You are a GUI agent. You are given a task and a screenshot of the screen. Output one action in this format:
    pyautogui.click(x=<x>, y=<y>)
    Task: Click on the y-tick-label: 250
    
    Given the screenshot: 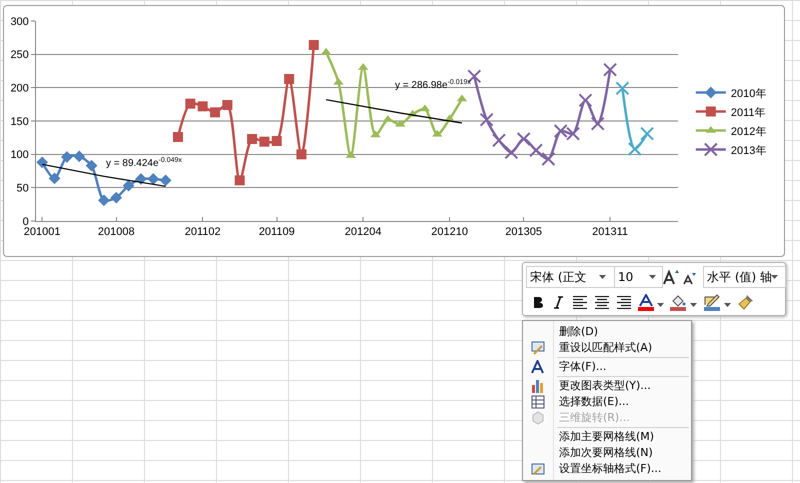 What is the action you would take?
    pyautogui.click(x=19, y=55)
    